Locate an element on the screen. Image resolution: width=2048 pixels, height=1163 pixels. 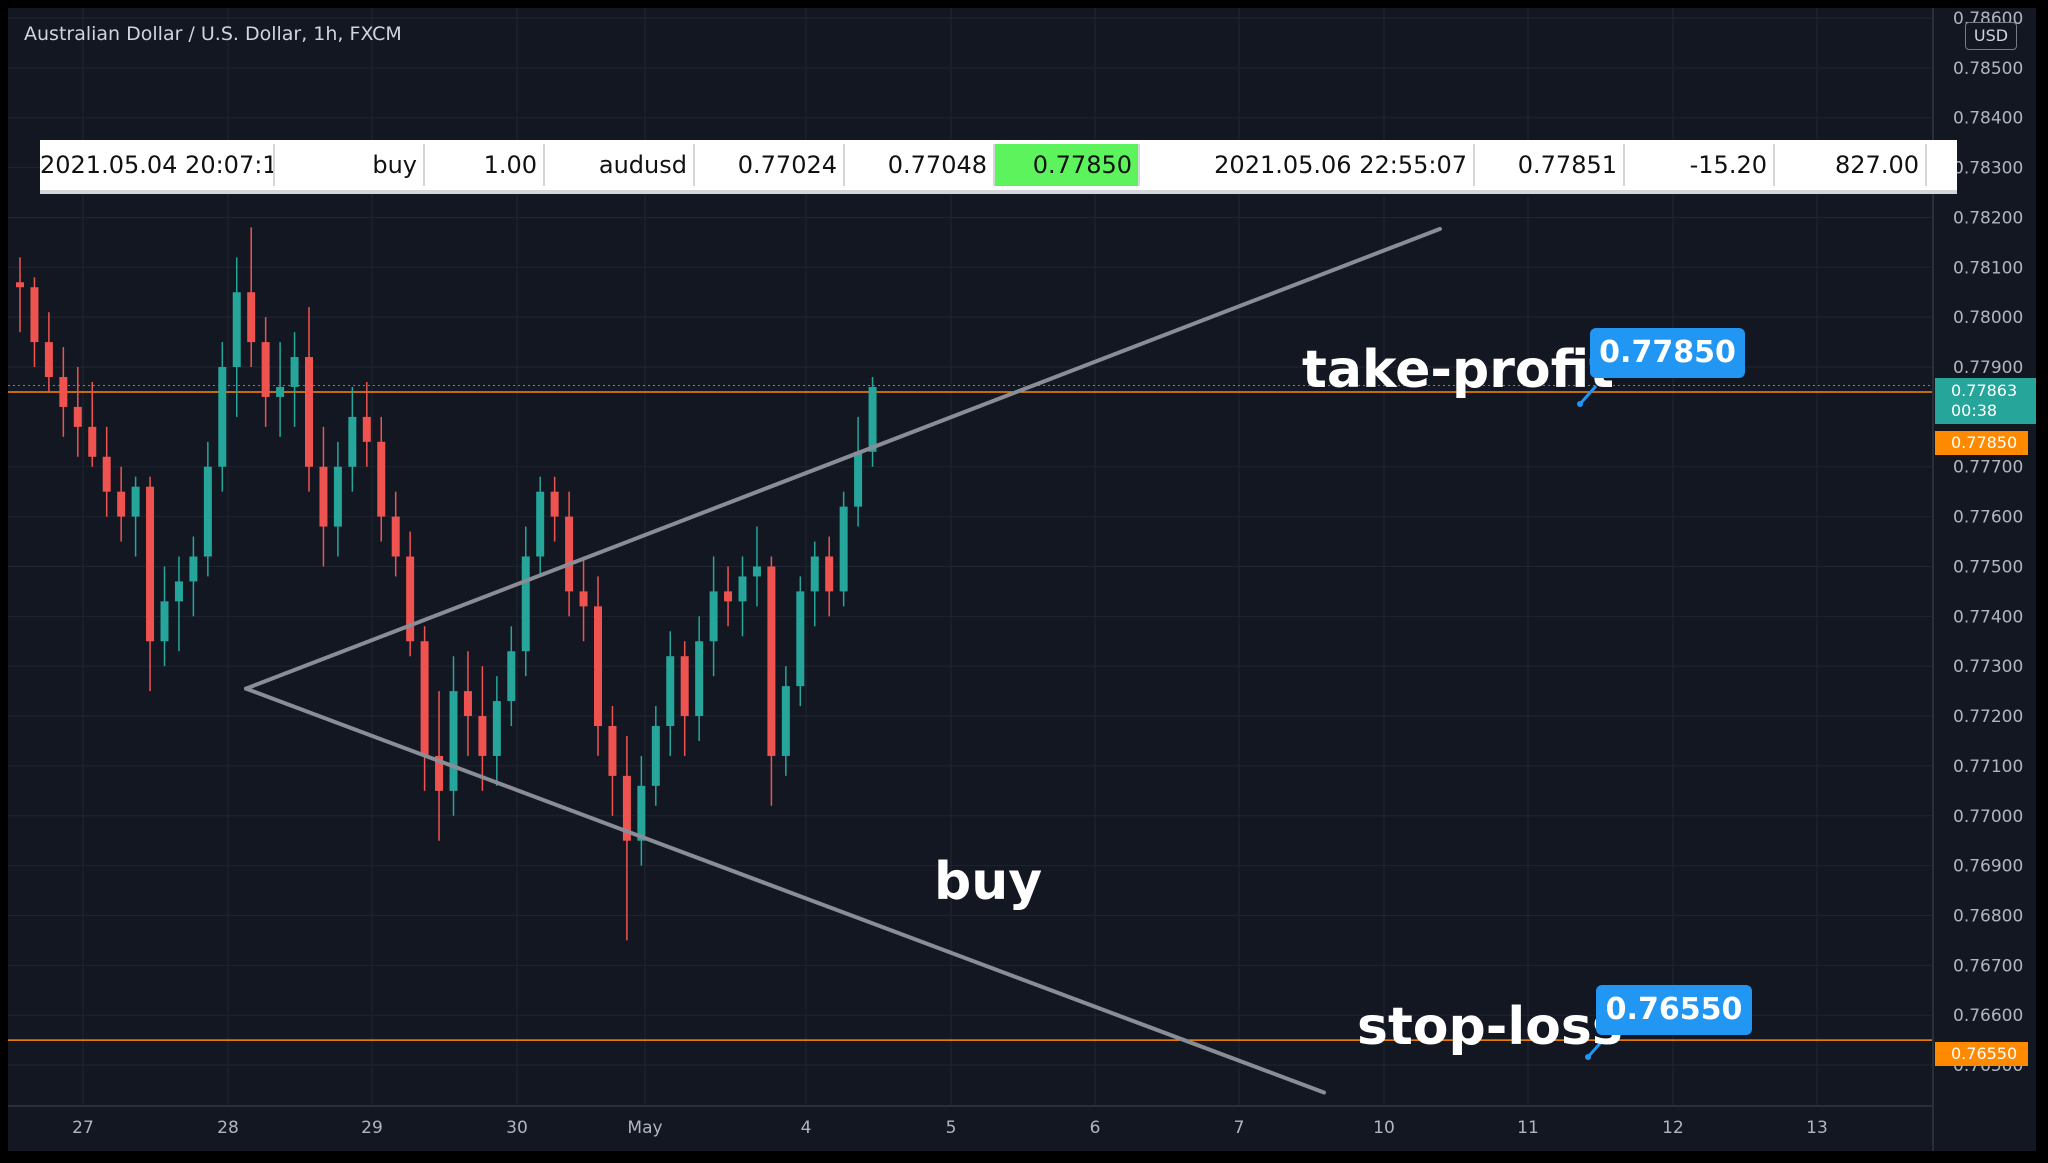
y-tick-label: 0.77200 is located at coordinates (1988, 717).